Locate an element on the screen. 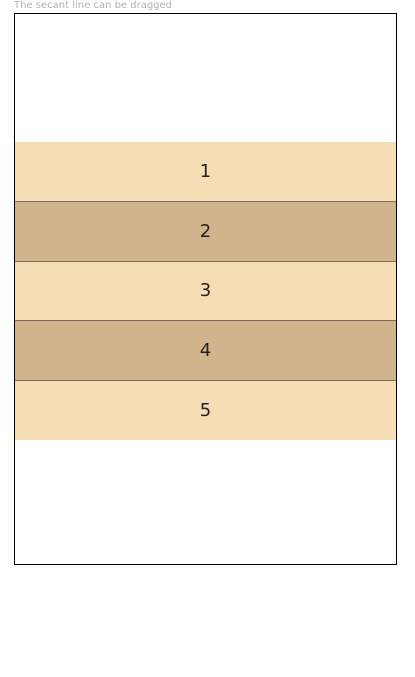 Image resolution: width=415 pixels, height=677 pixels. split-item-2: 2 is located at coordinates (205, 231).